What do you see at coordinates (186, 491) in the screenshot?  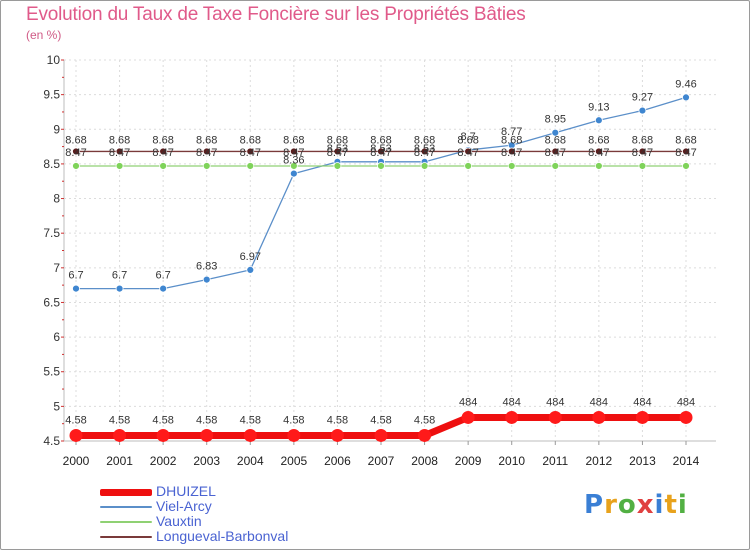 I see `legend-label: DHUIZEL` at bounding box center [186, 491].